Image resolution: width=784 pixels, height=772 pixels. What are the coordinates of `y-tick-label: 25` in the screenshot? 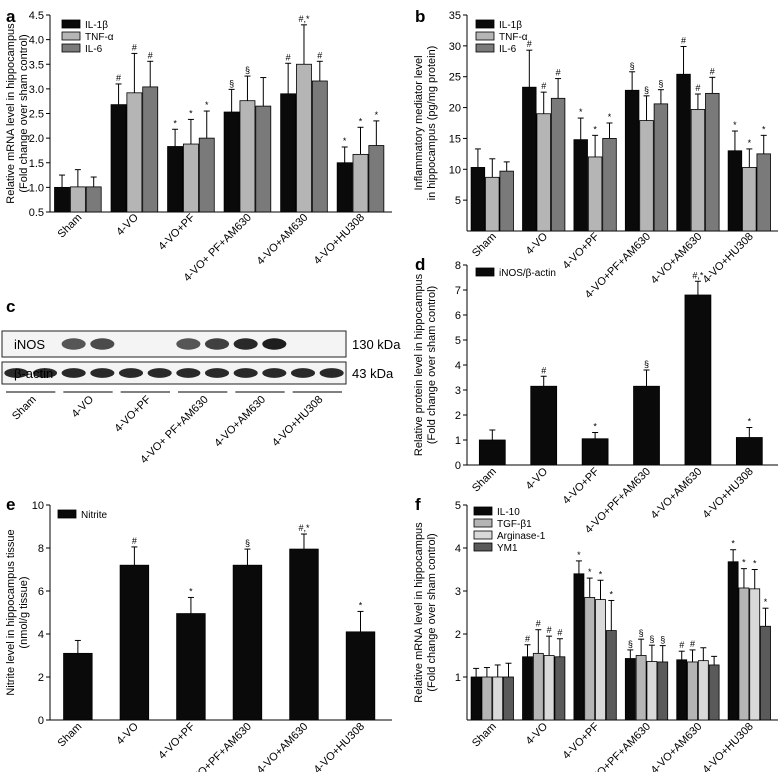 It's located at (455, 78).